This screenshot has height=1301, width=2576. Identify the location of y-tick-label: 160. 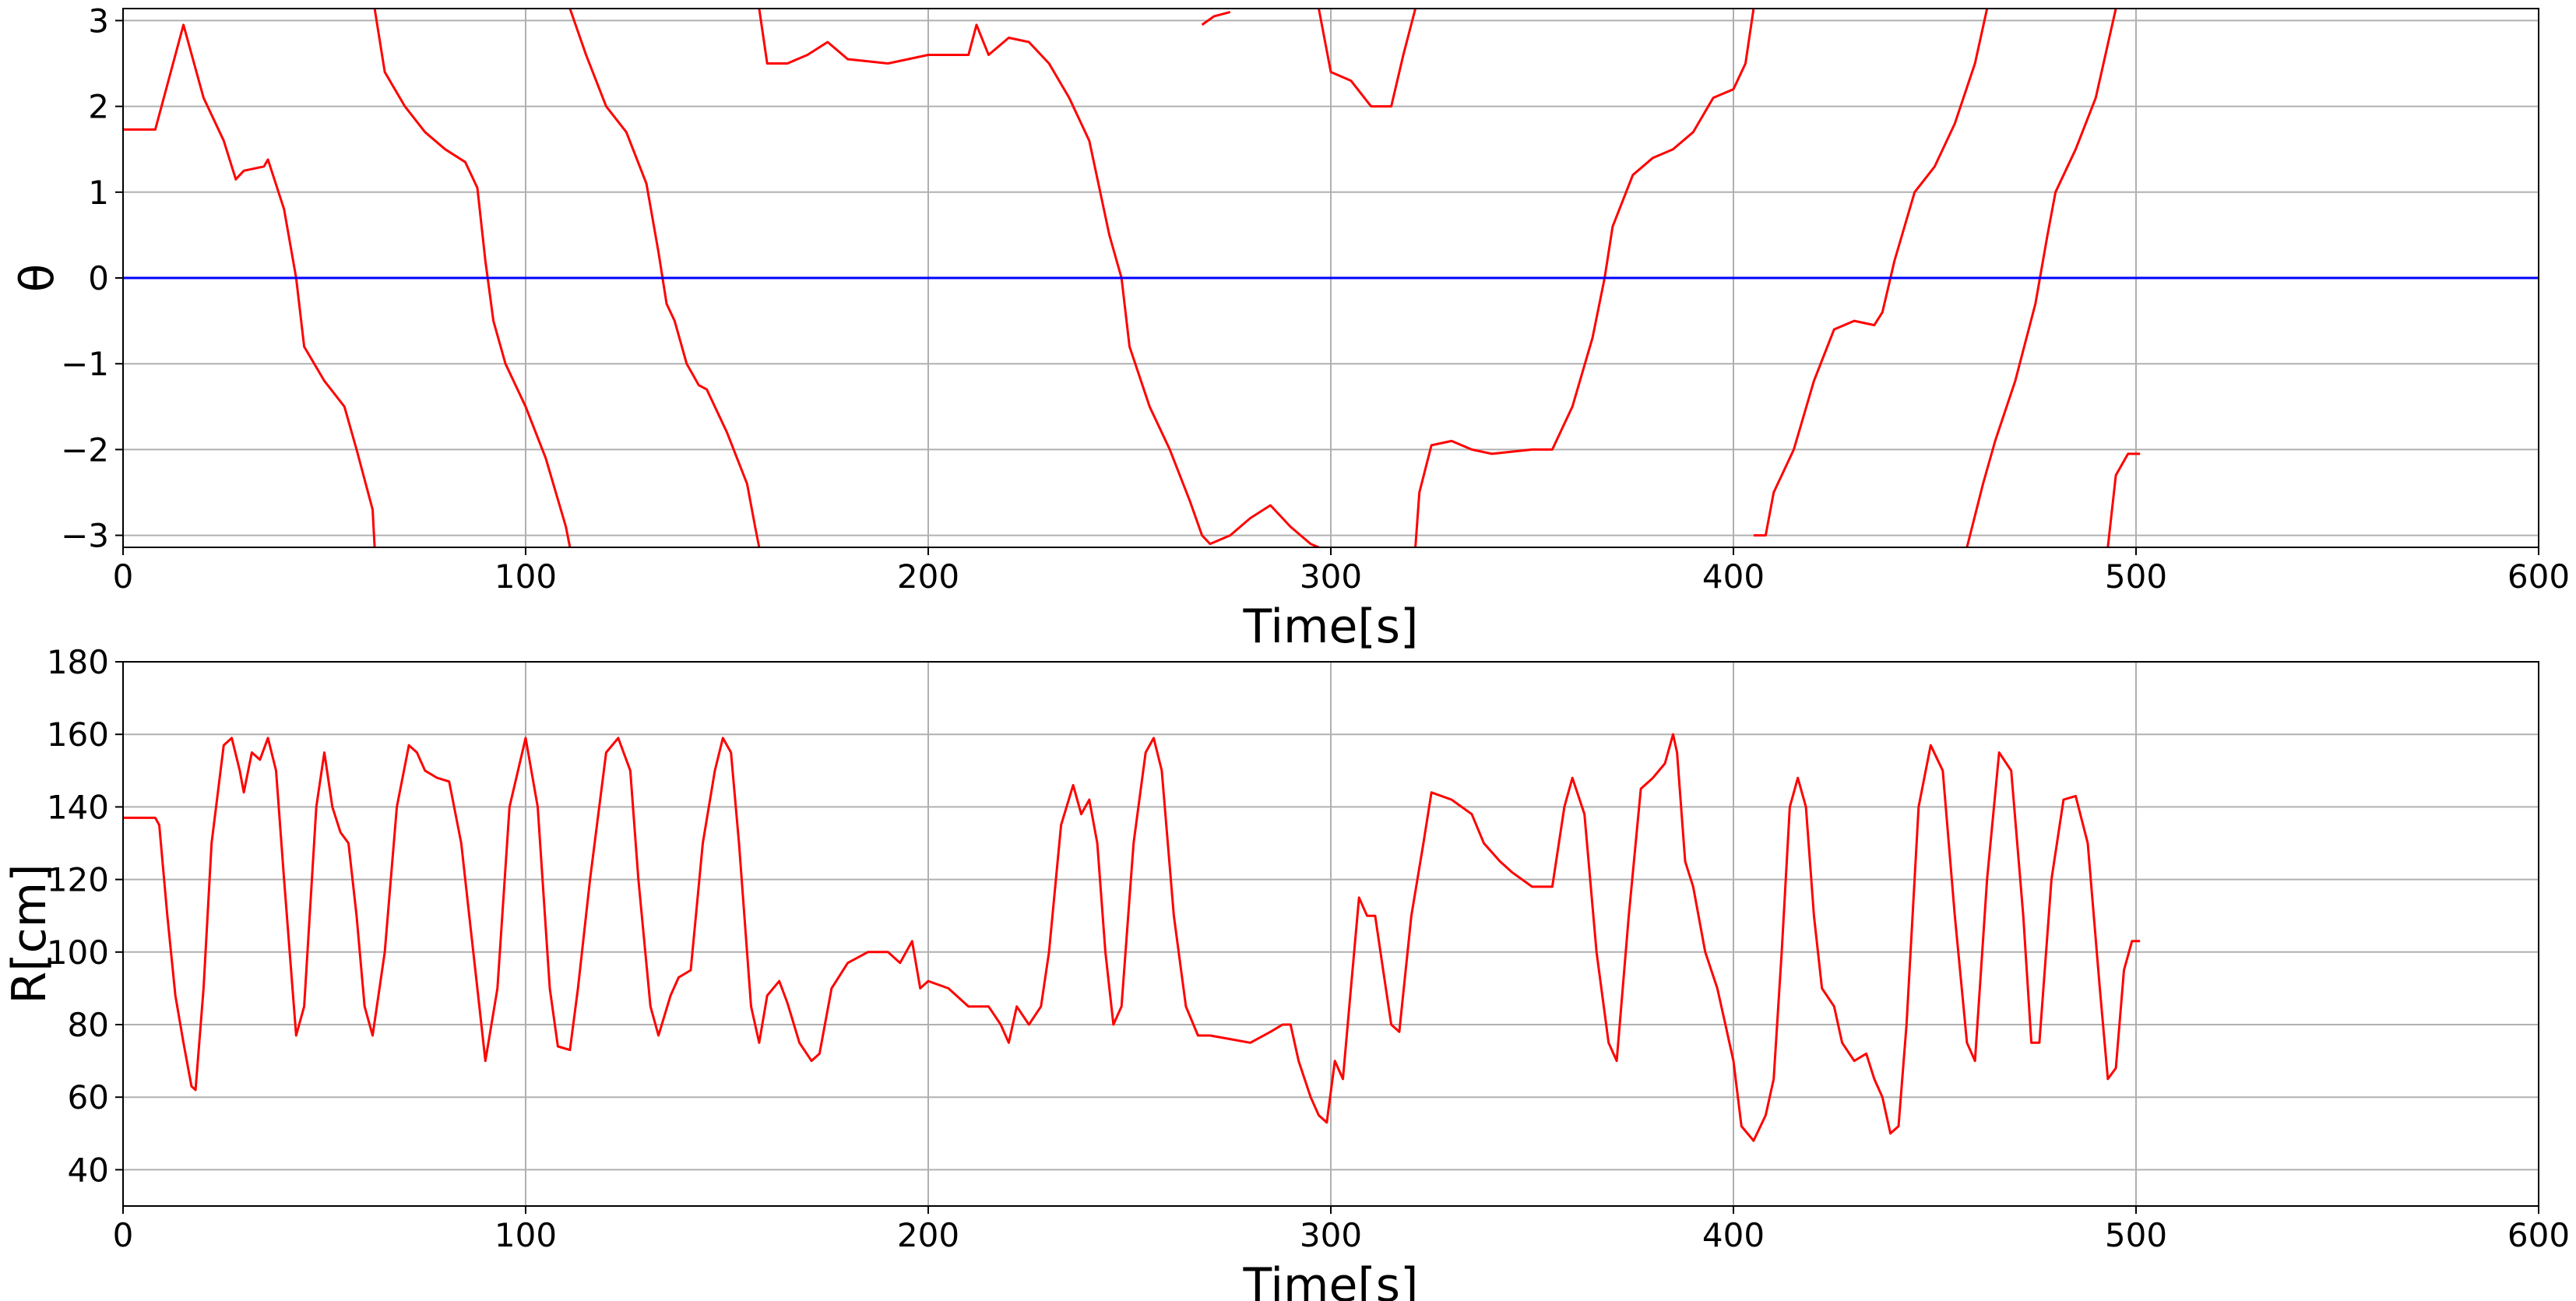
(78, 735).